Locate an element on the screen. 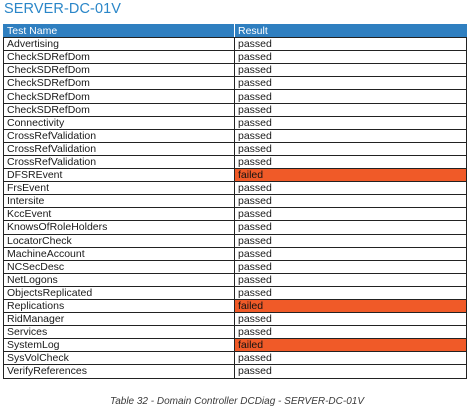  table-row: KnowsOfRoleHolders passed is located at coordinates (235, 227).